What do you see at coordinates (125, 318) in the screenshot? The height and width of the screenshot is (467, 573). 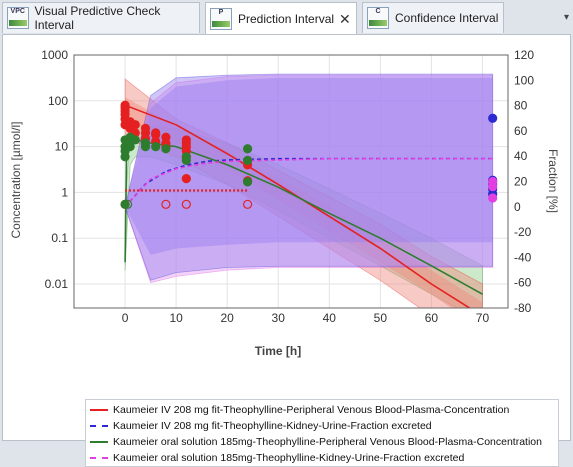 I see `x-tick-label: 0` at bounding box center [125, 318].